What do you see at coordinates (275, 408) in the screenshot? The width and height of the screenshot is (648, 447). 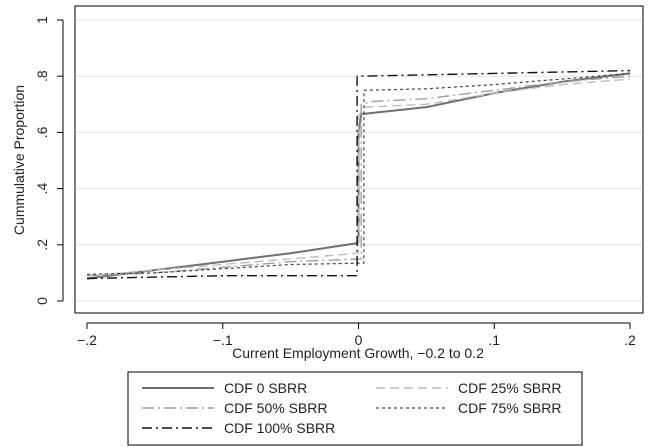 I see `legend-label: CDF 50% SBRR` at bounding box center [275, 408].